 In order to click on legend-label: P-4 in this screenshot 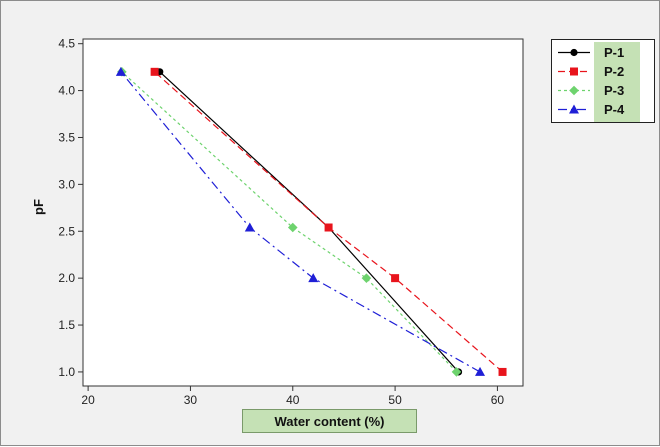, I will do `click(614, 109)`.